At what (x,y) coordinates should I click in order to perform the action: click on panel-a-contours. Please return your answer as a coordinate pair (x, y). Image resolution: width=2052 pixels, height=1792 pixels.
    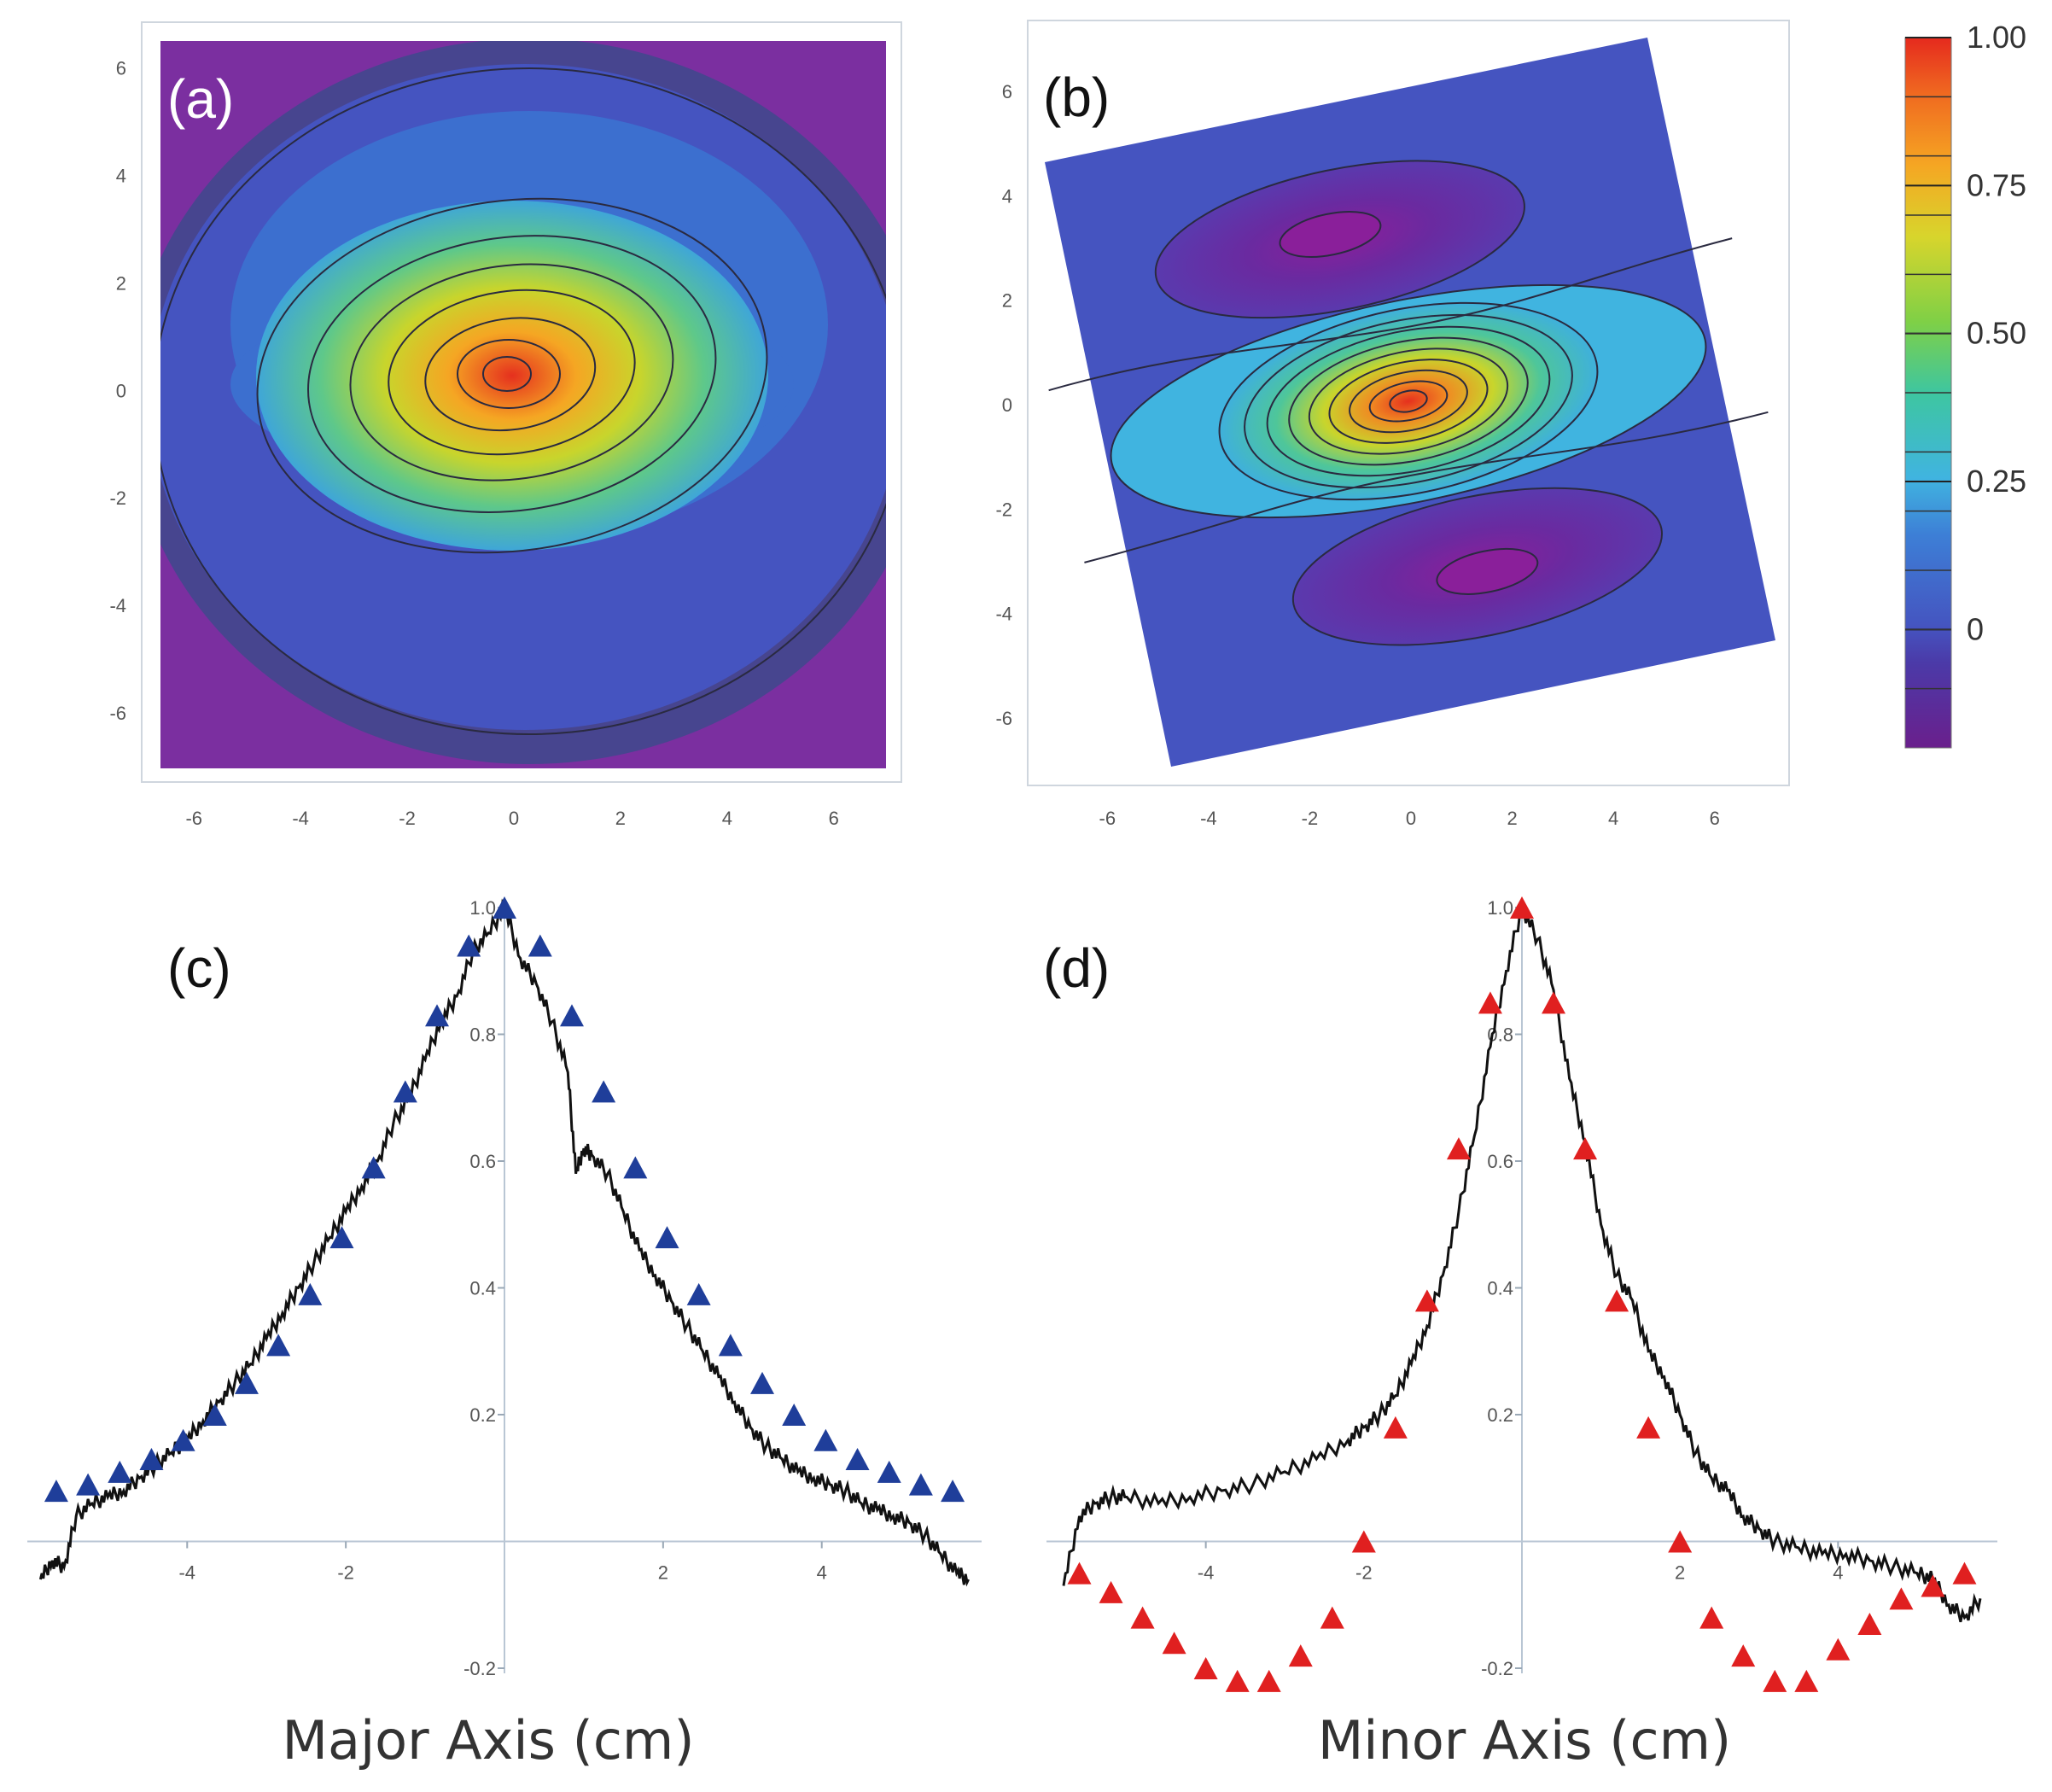
    Looking at the image, I should click on (523, 401).